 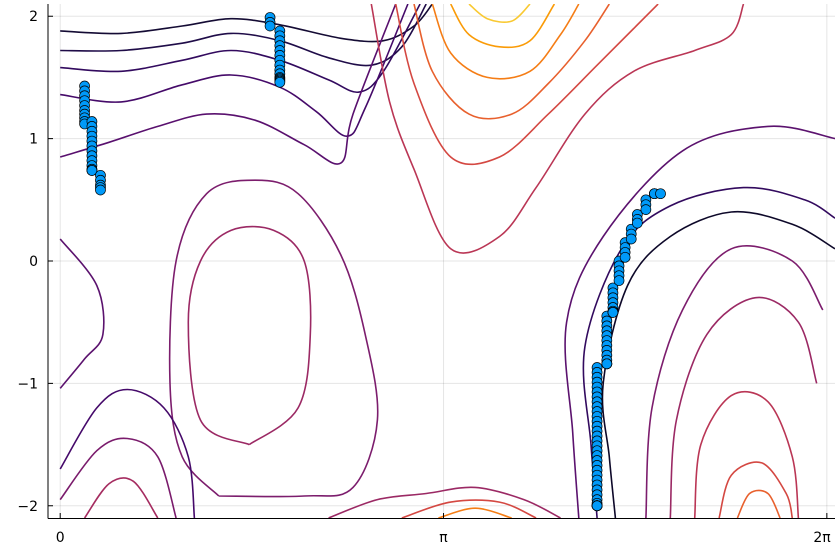 What do you see at coordinates (27, 384) in the screenshot?
I see `y-tick-label: −1` at bounding box center [27, 384].